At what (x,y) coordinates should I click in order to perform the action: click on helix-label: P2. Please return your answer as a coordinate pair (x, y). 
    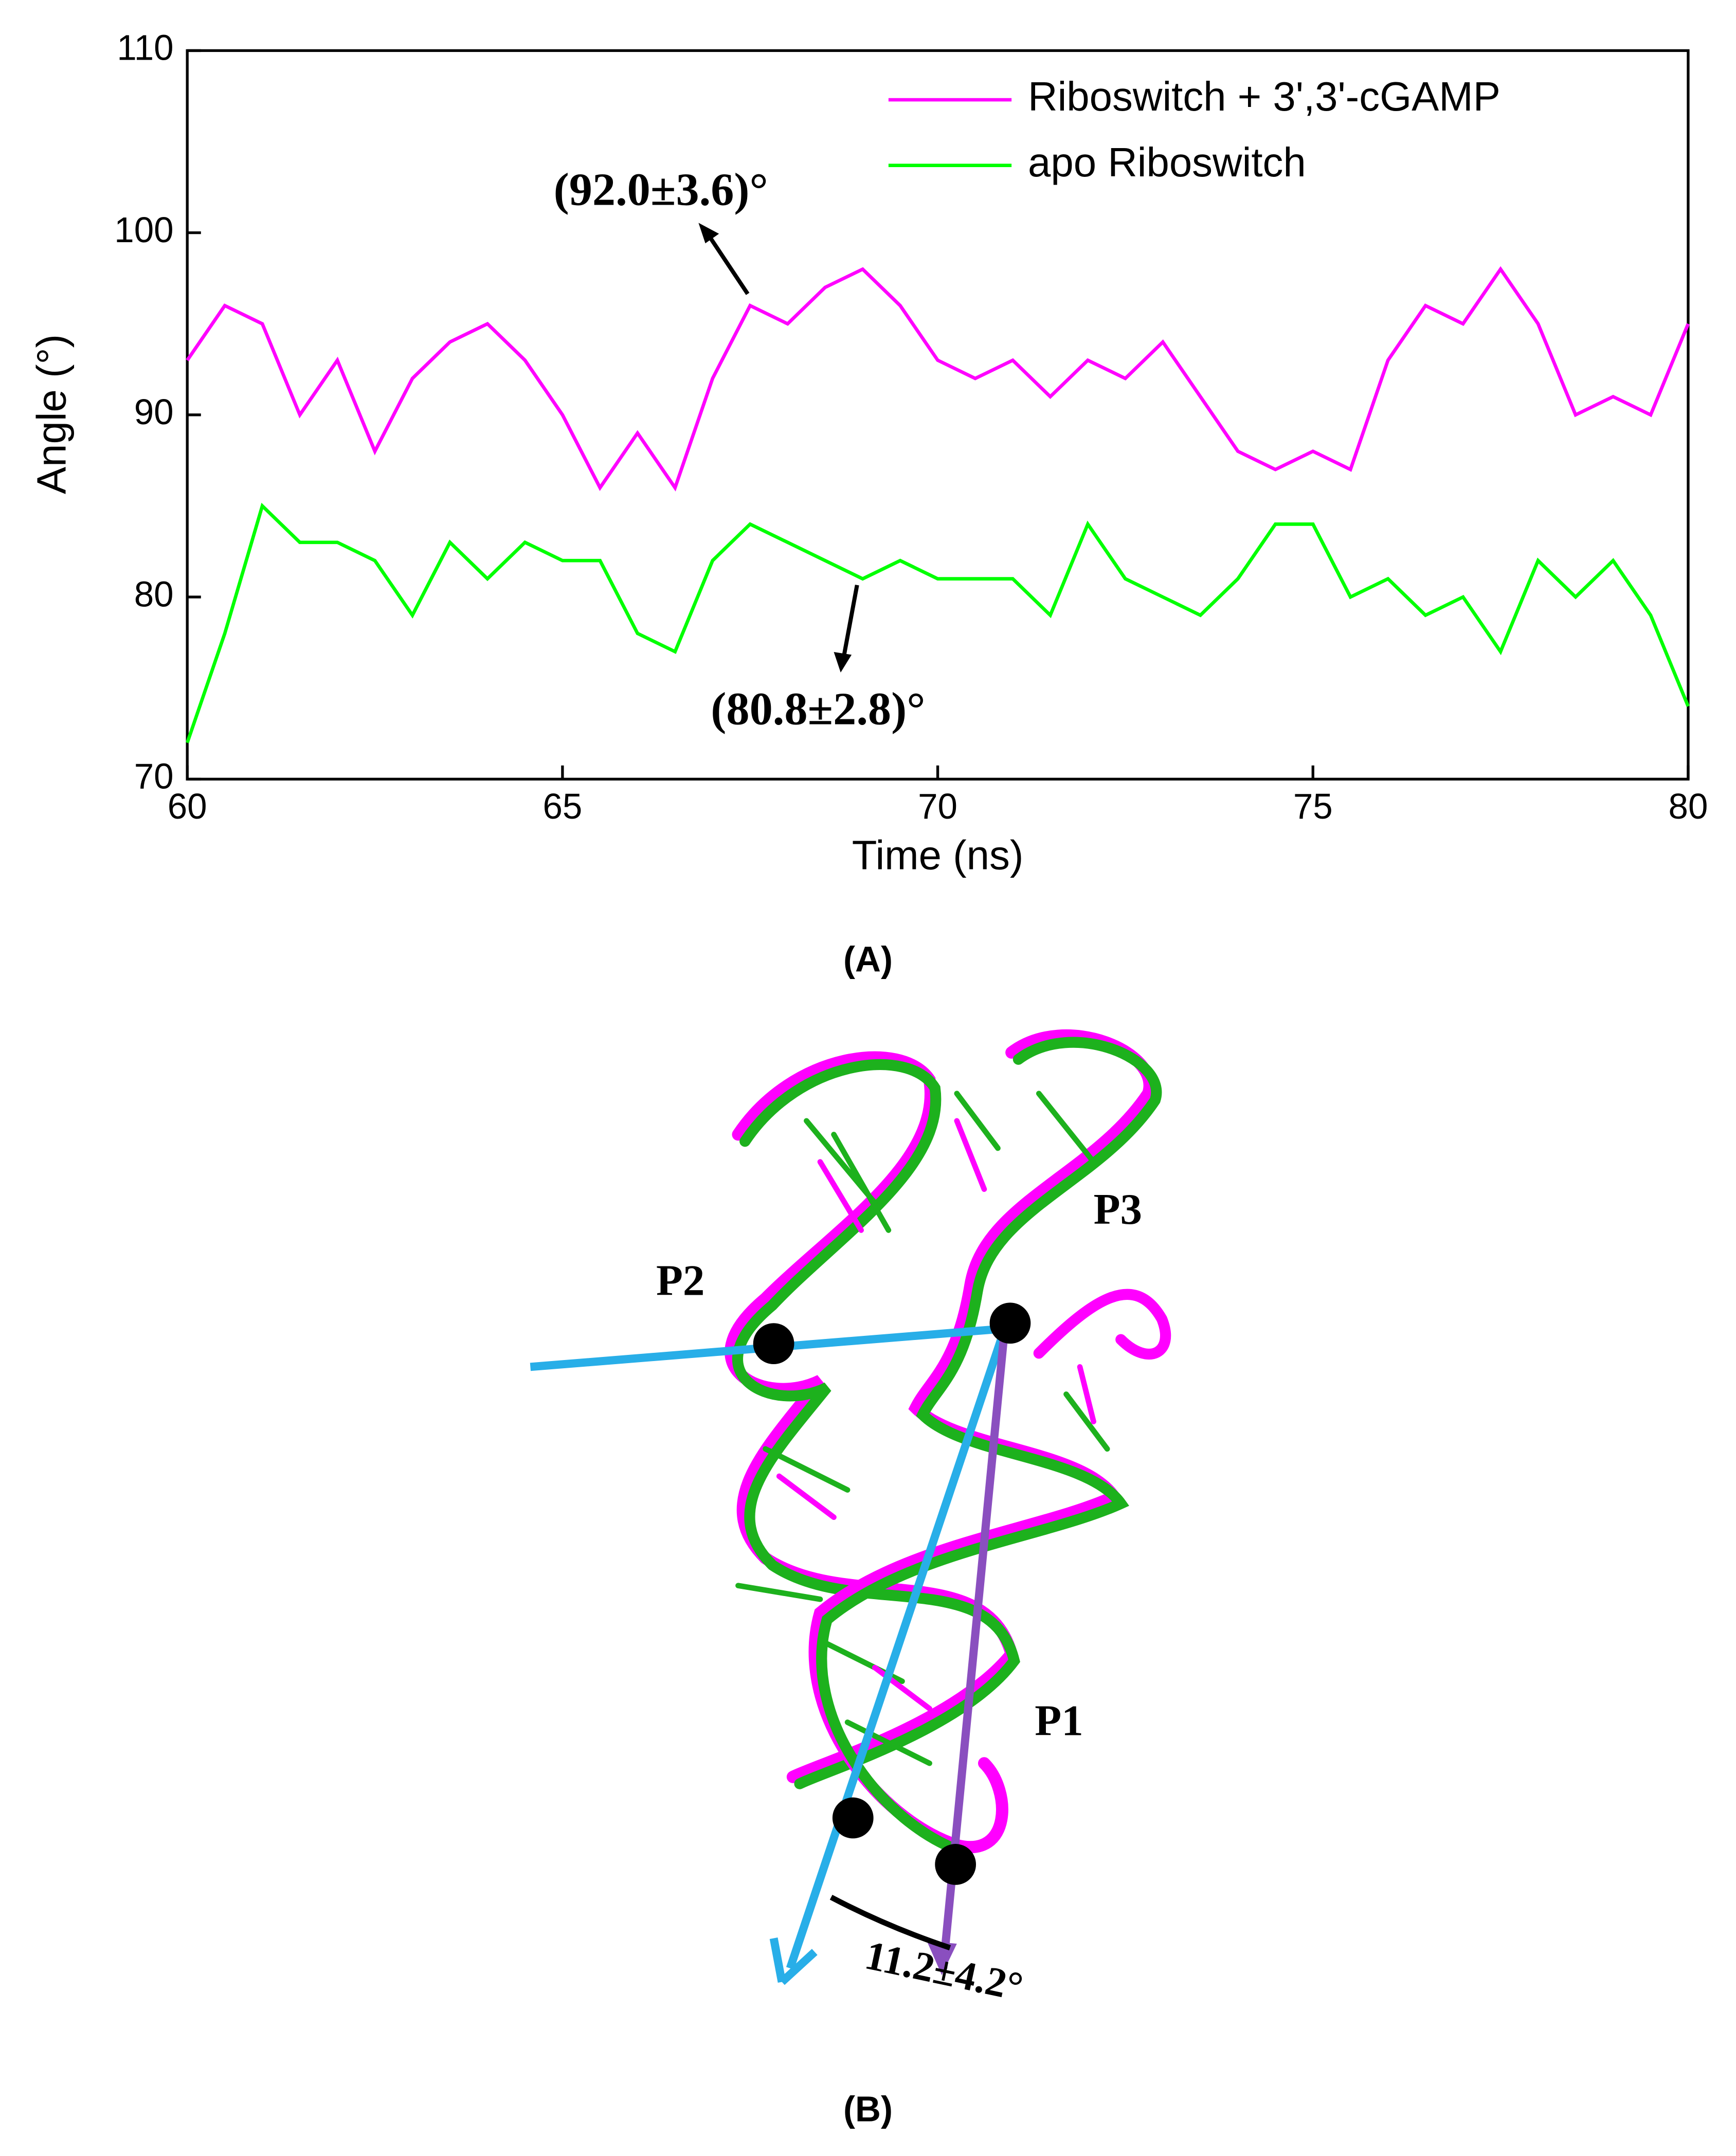
    Looking at the image, I should click on (680, 1280).